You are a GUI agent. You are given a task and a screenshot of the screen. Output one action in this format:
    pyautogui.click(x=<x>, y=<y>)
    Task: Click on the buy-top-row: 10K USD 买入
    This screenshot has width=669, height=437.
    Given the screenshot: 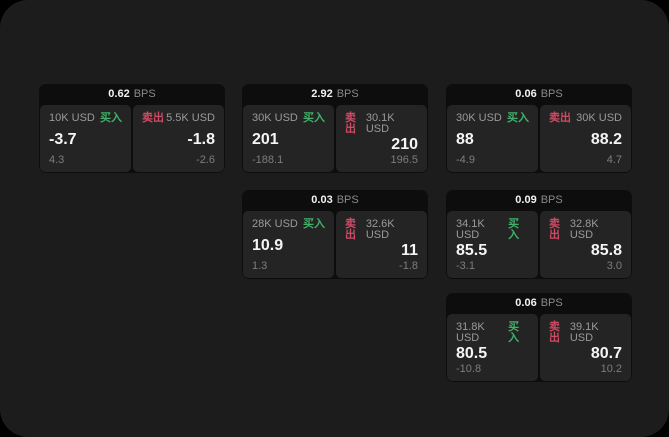 What is the action you would take?
    pyautogui.click(x=85, y=118)
    